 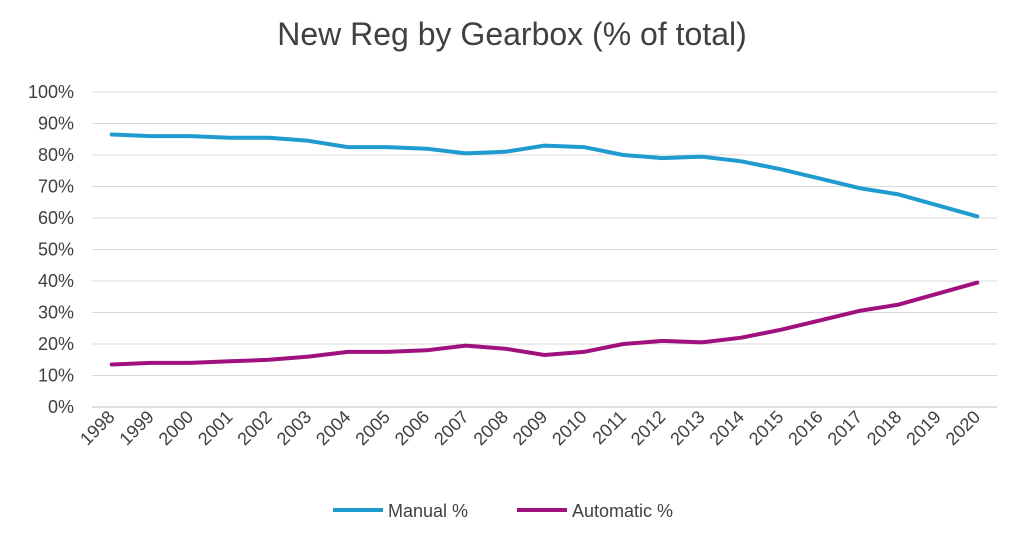 What do you see at coordinates (805, 428) in the screenshot?
I see `x-tick-label: 2016` at bounding box center [805, 428].